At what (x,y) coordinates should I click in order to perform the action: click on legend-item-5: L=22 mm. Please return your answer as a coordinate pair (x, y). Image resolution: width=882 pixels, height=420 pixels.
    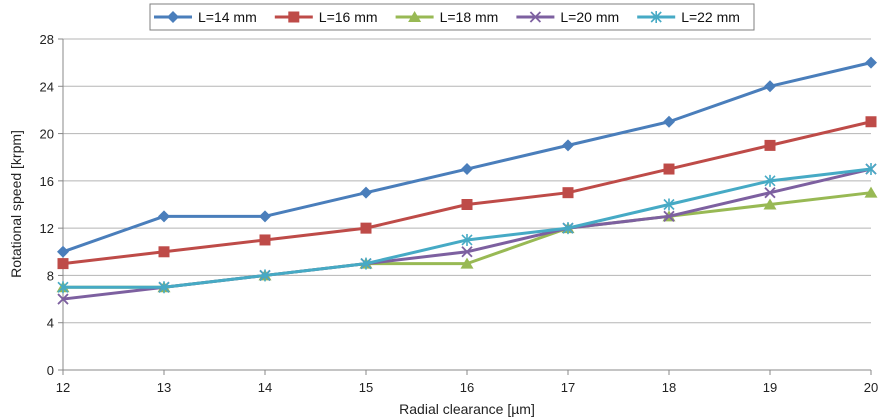
    Looking at the image, I should click on (688, 17).